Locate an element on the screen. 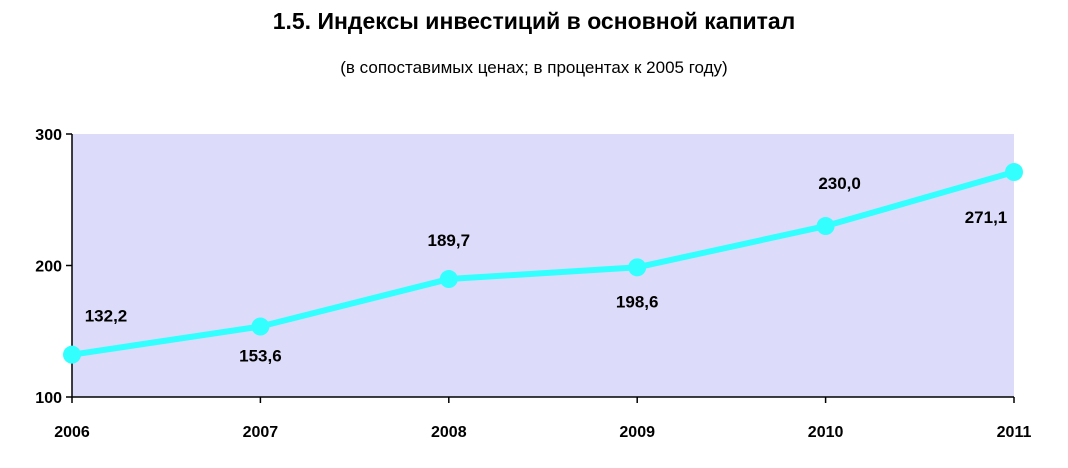 Image resolution: width=1068 pixels, height=468 pixels. x-tick-label: 2008 is located at coordinates (449, 432).